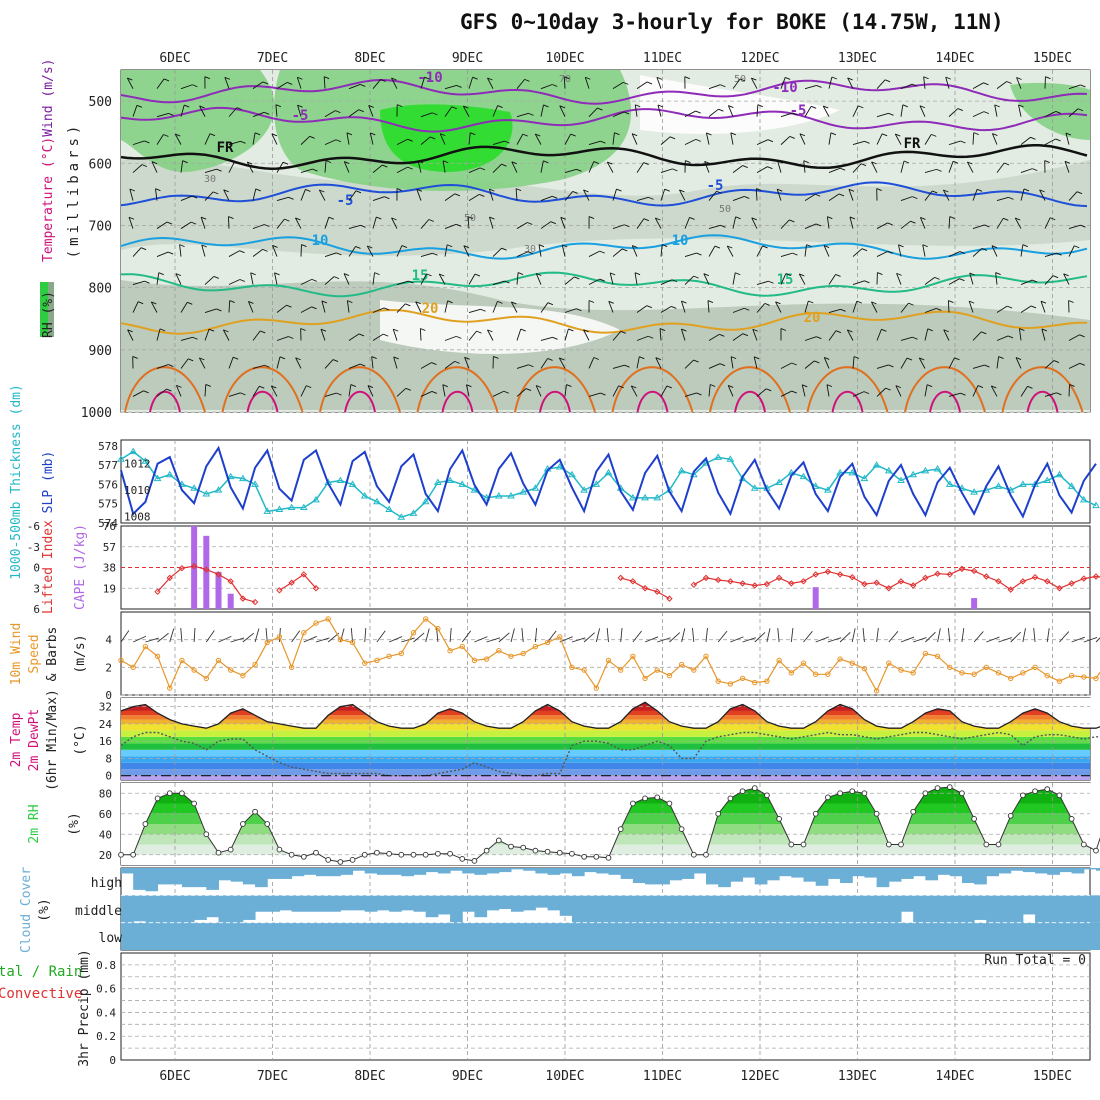 The width and height of the screenshot is (1100, 1100). I want to click on temp-tick: 24, so click(106, 724).